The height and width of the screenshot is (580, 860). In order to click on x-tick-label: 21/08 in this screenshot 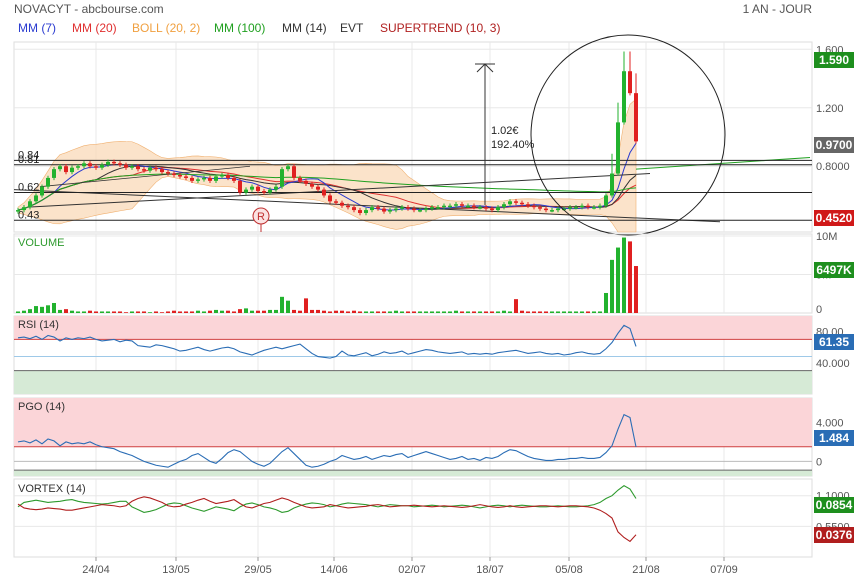, I will do `click(646, 570)`.